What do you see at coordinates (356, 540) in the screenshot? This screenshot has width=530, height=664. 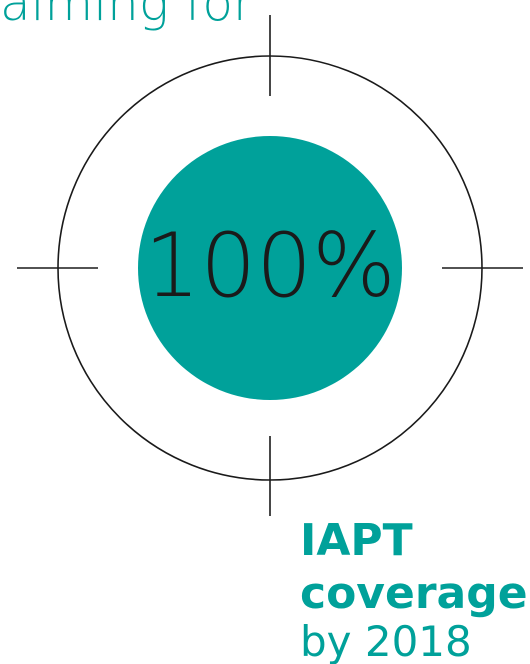 I see `caption-line: IAPT` at bounding box center [356, 540].